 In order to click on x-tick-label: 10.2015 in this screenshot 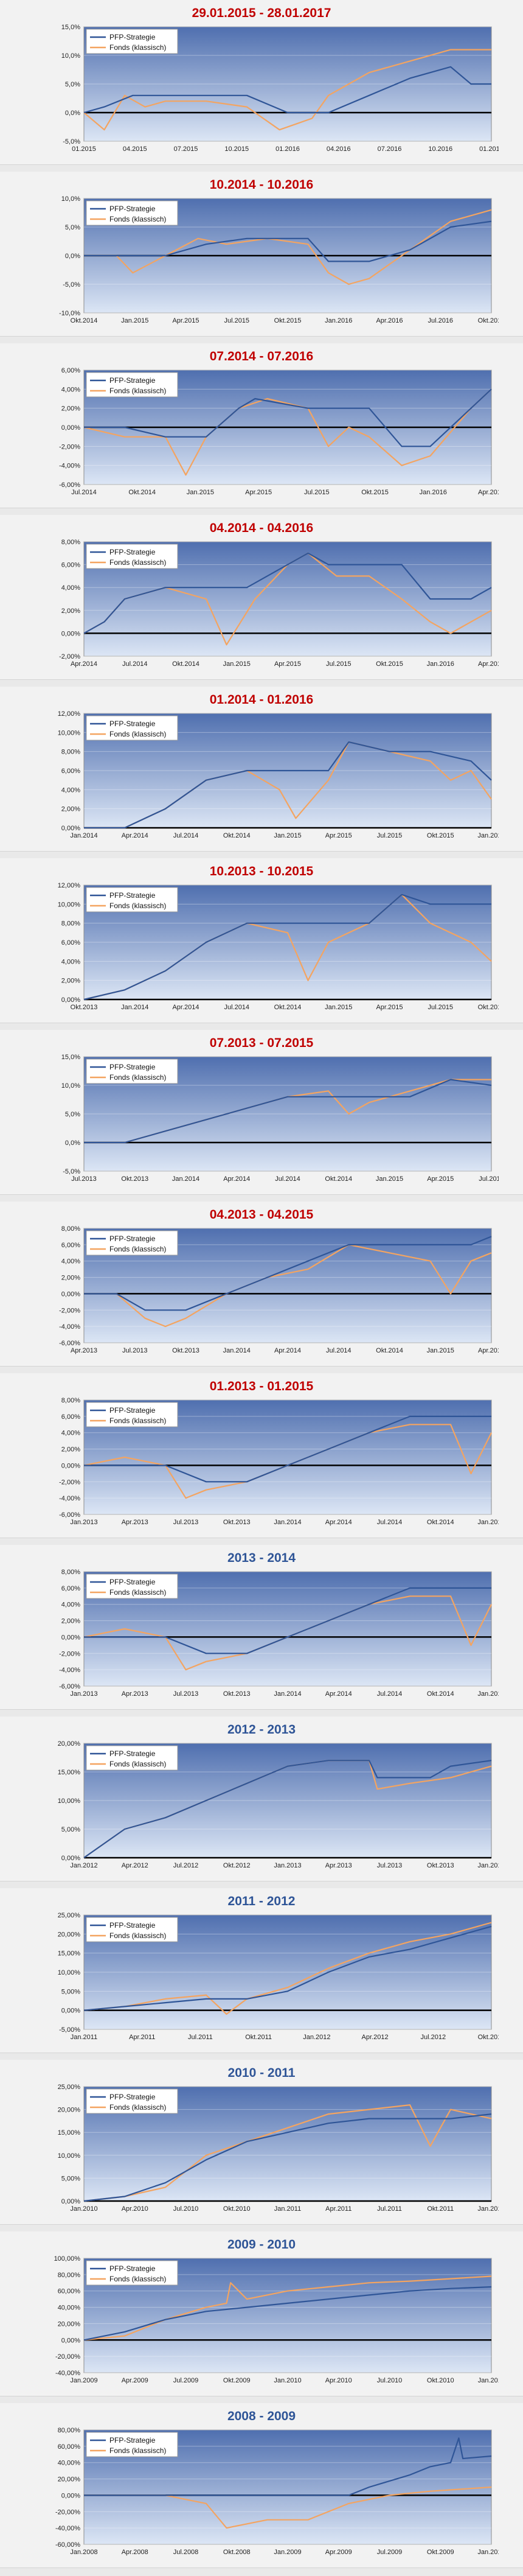, I will do `click(237, 149)`.